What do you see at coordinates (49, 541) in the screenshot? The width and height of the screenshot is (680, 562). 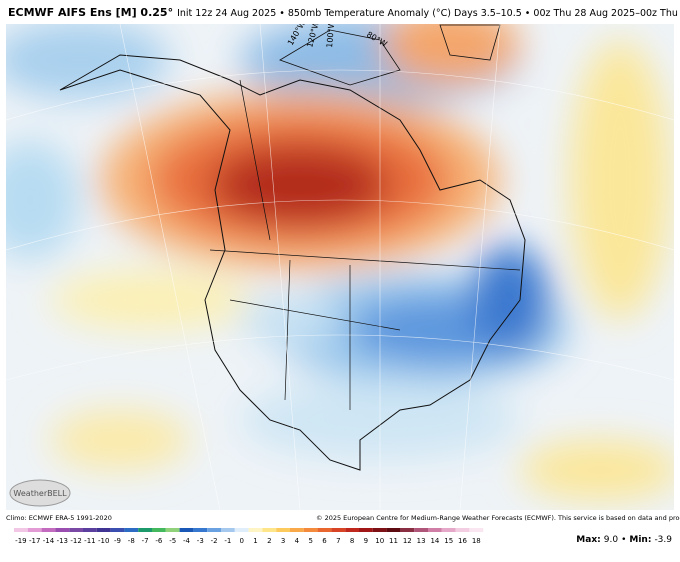 I see `colorbar-label: -14` at bounding box center [49, 541].